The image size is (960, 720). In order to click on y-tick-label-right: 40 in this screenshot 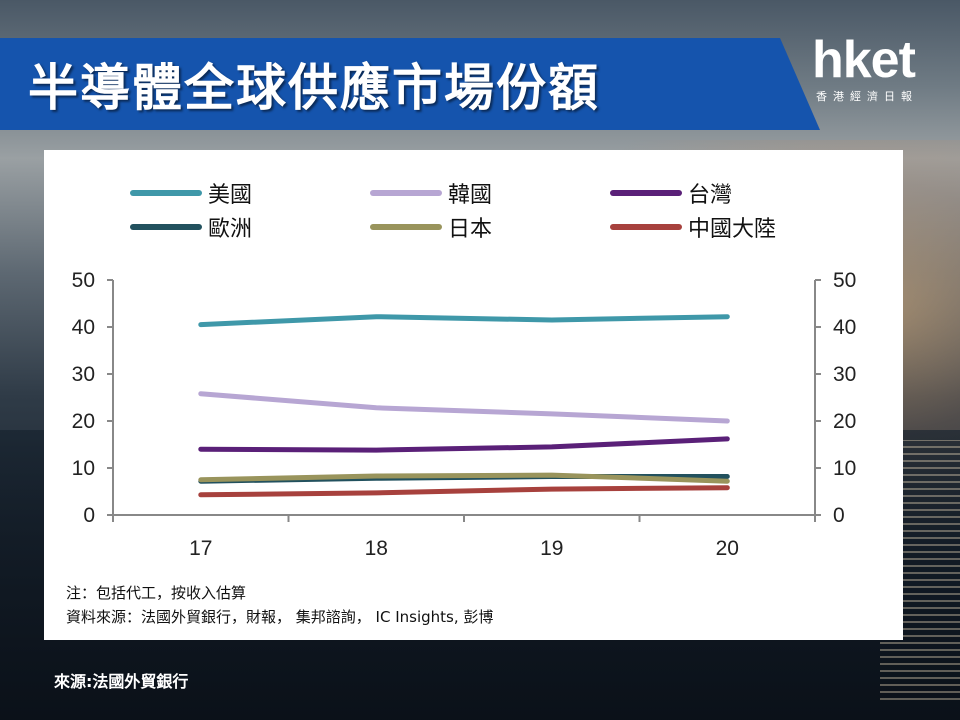, I will do `click(844, 327)`.